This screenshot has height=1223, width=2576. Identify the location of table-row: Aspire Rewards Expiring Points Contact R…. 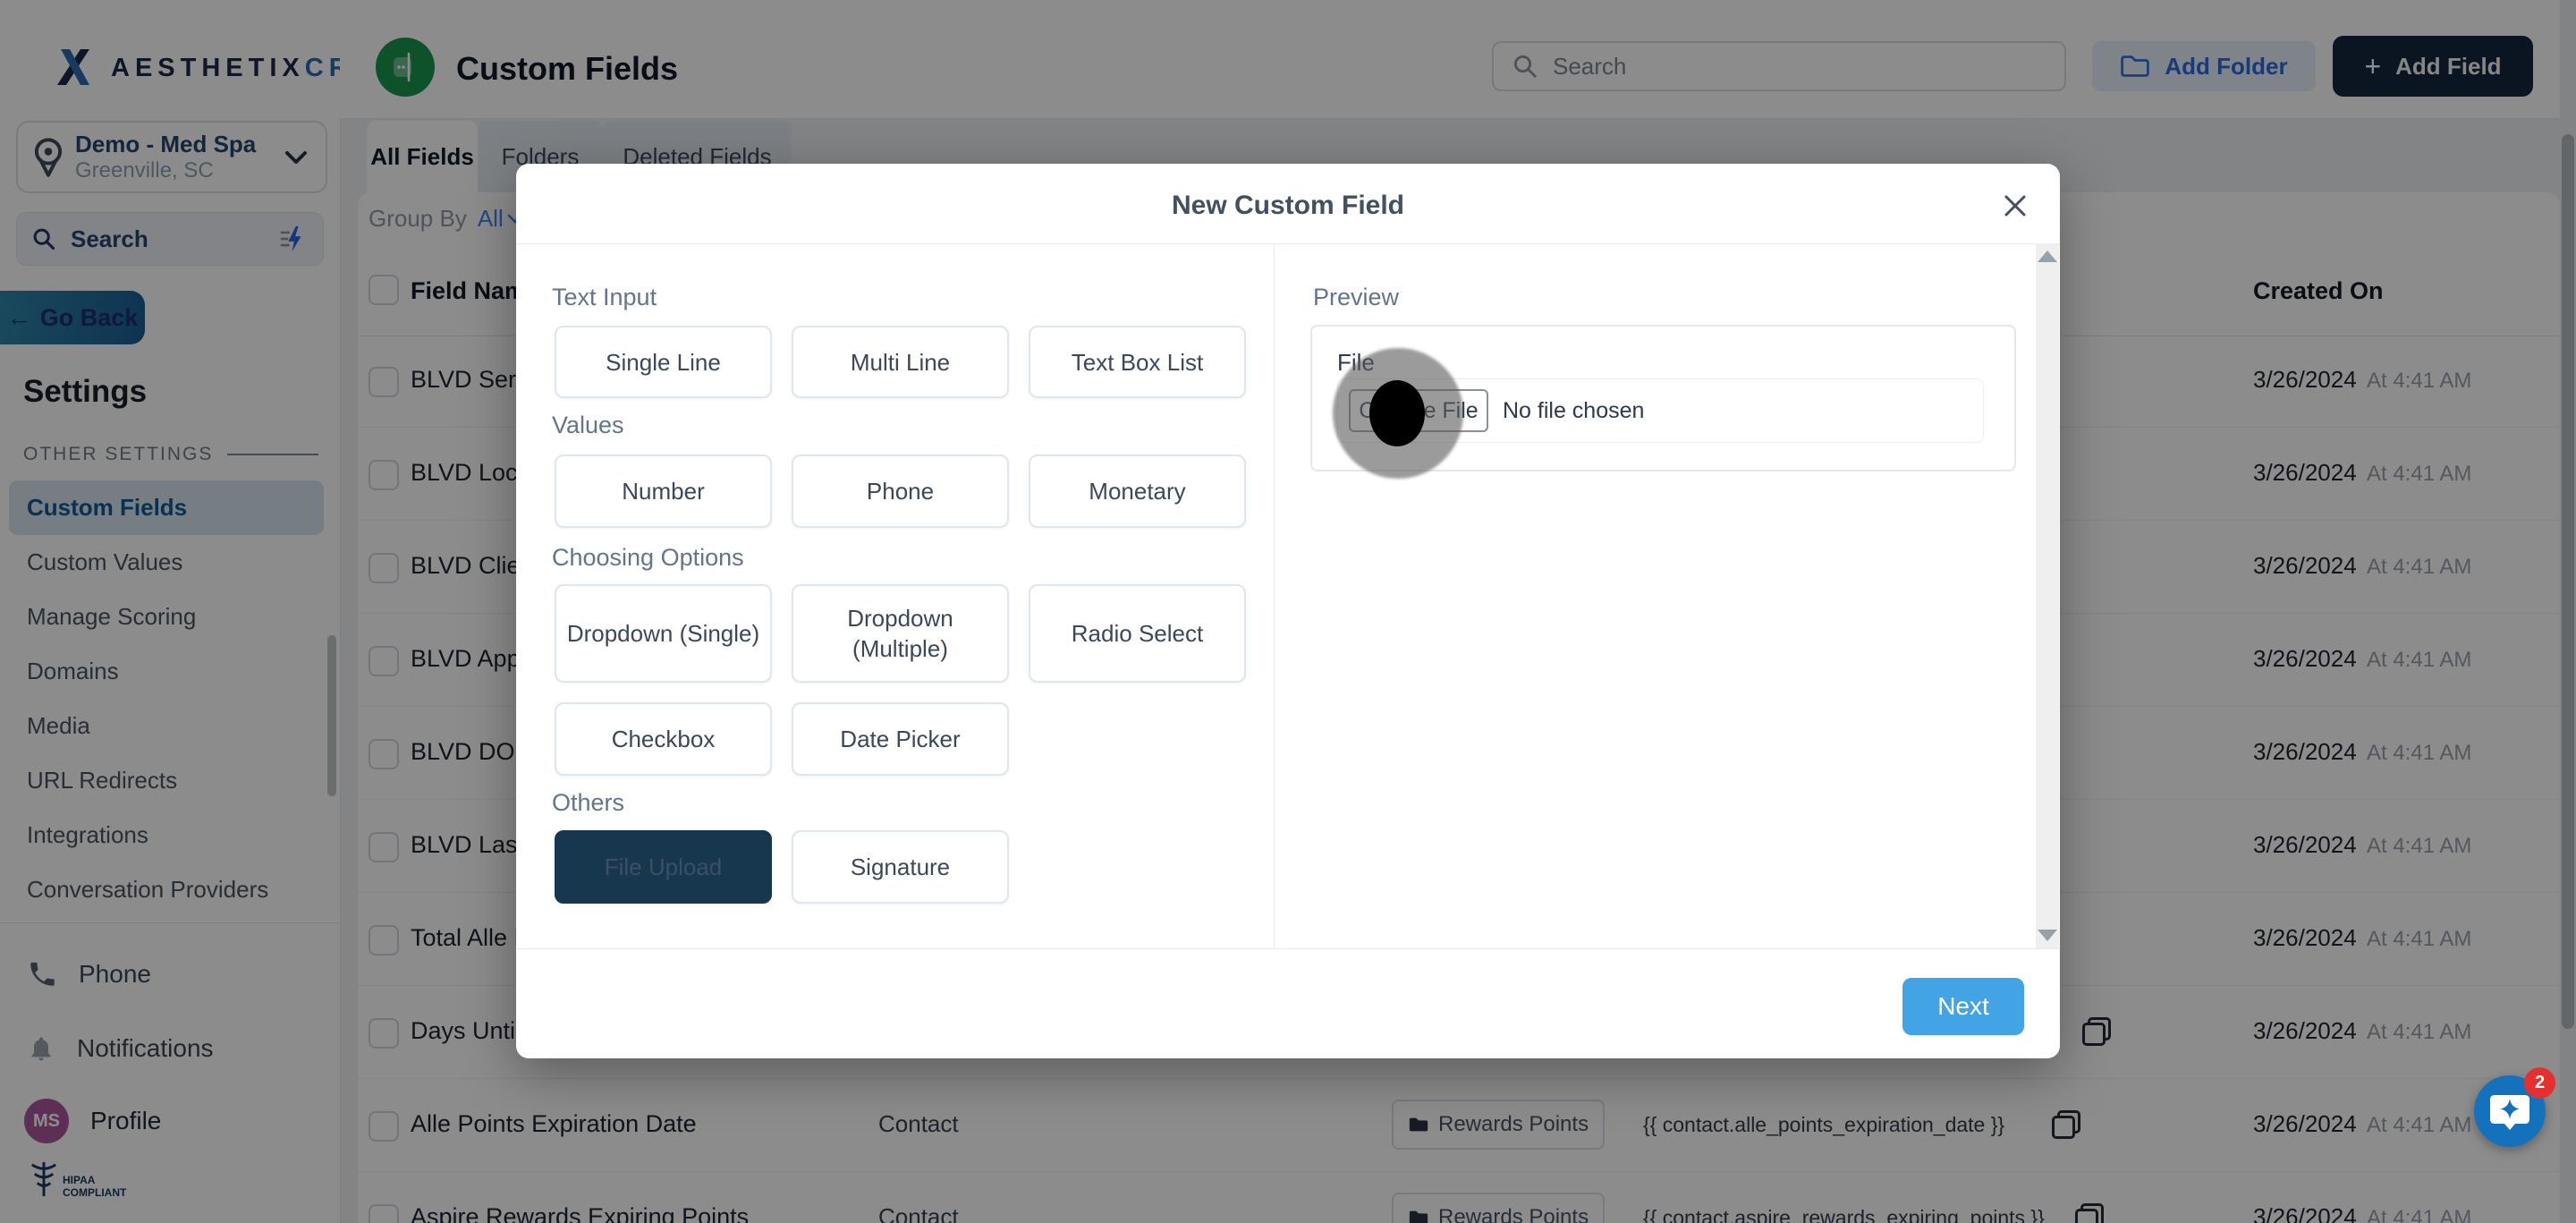
(1459, 1197).